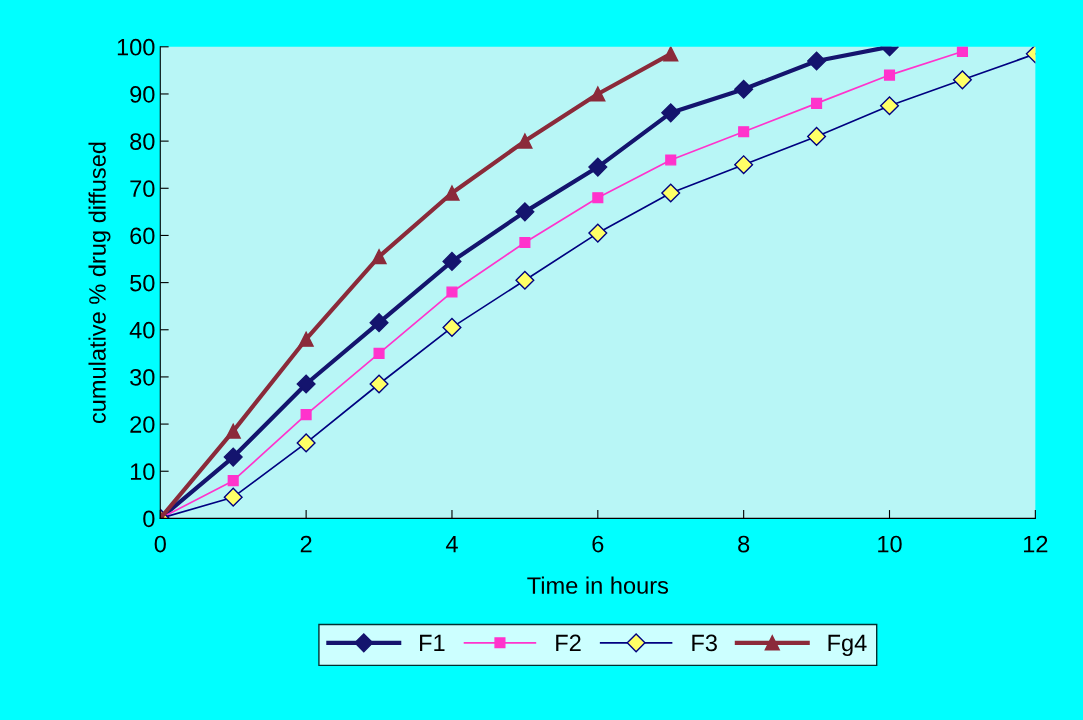 Image resolution: width=1083 pixels, height=720 pixels. I want to click on y-tick-label: 20, so click(142, 424).